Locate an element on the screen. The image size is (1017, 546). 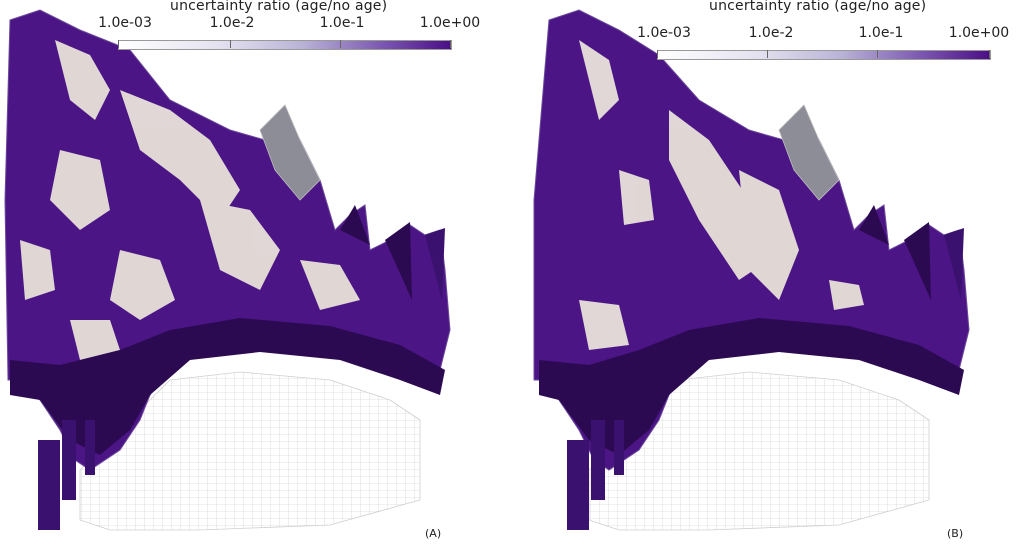
panel-label: (B) is located at coordinates (955, 533).